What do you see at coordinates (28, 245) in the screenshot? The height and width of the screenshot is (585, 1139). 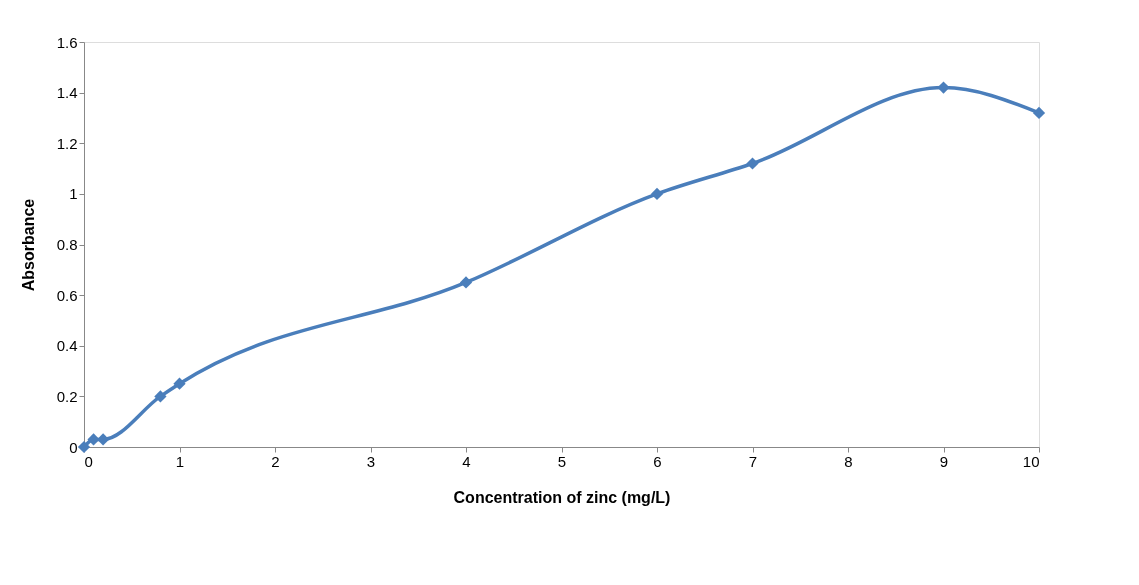 I see `y-axis-title: Absorbance` at bounding box center [28, 245].